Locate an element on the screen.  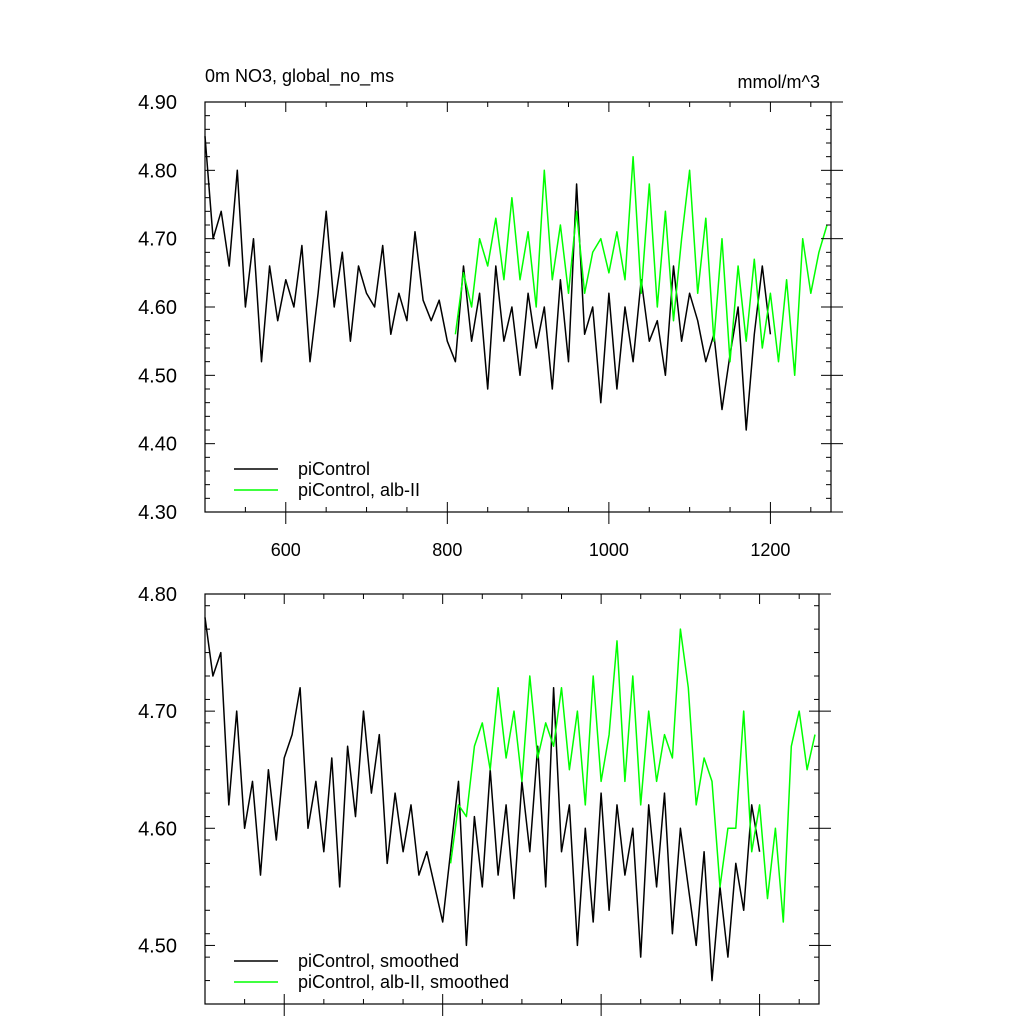
x-tick-label: 800 is located at coordinates (447, 550).